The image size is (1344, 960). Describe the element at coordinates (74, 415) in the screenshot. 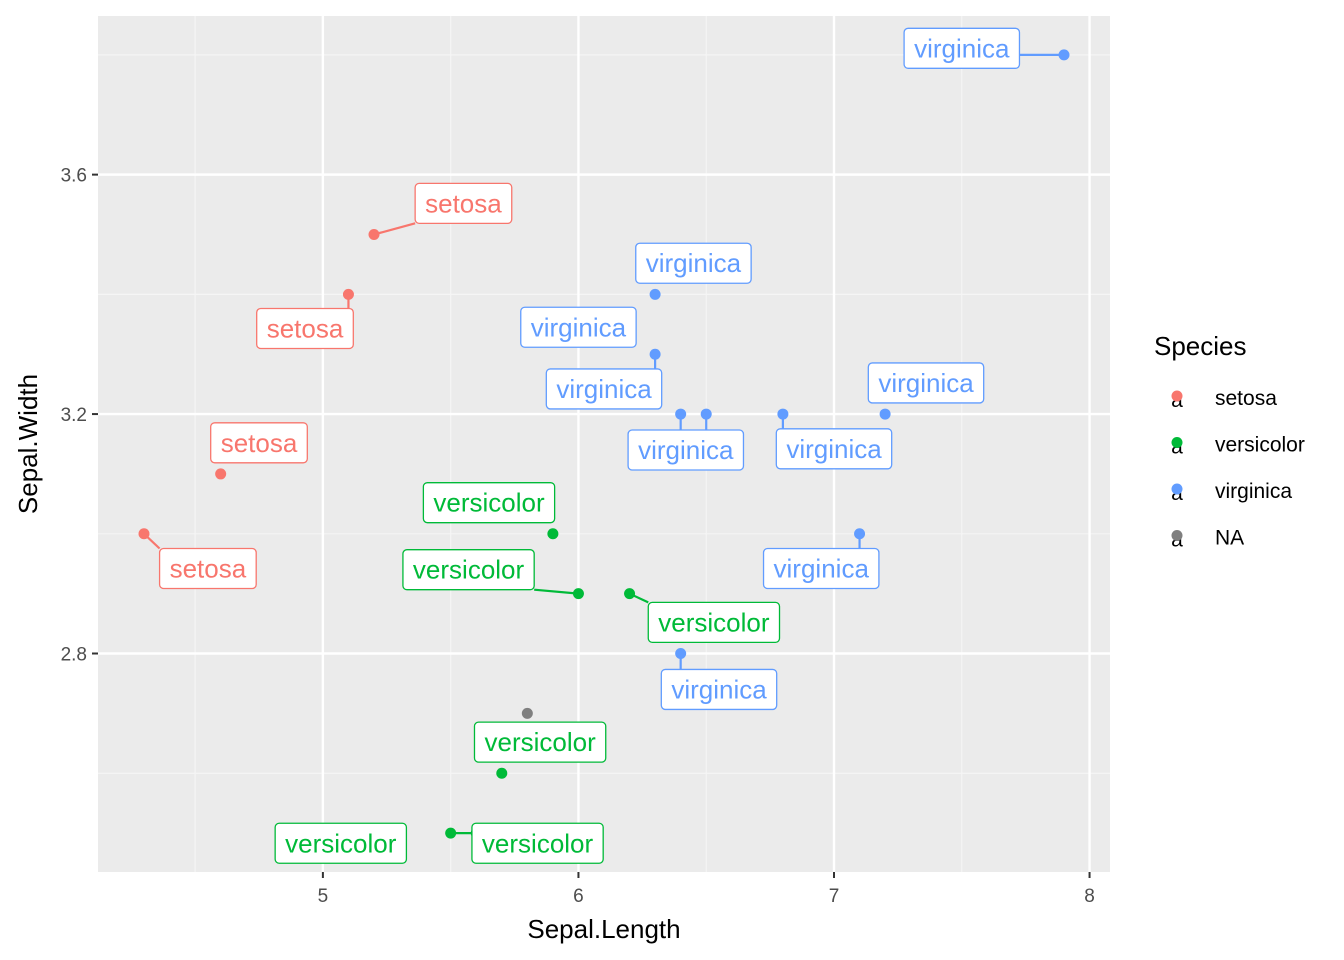

I see `y-tick-label: 3.2` at that location.